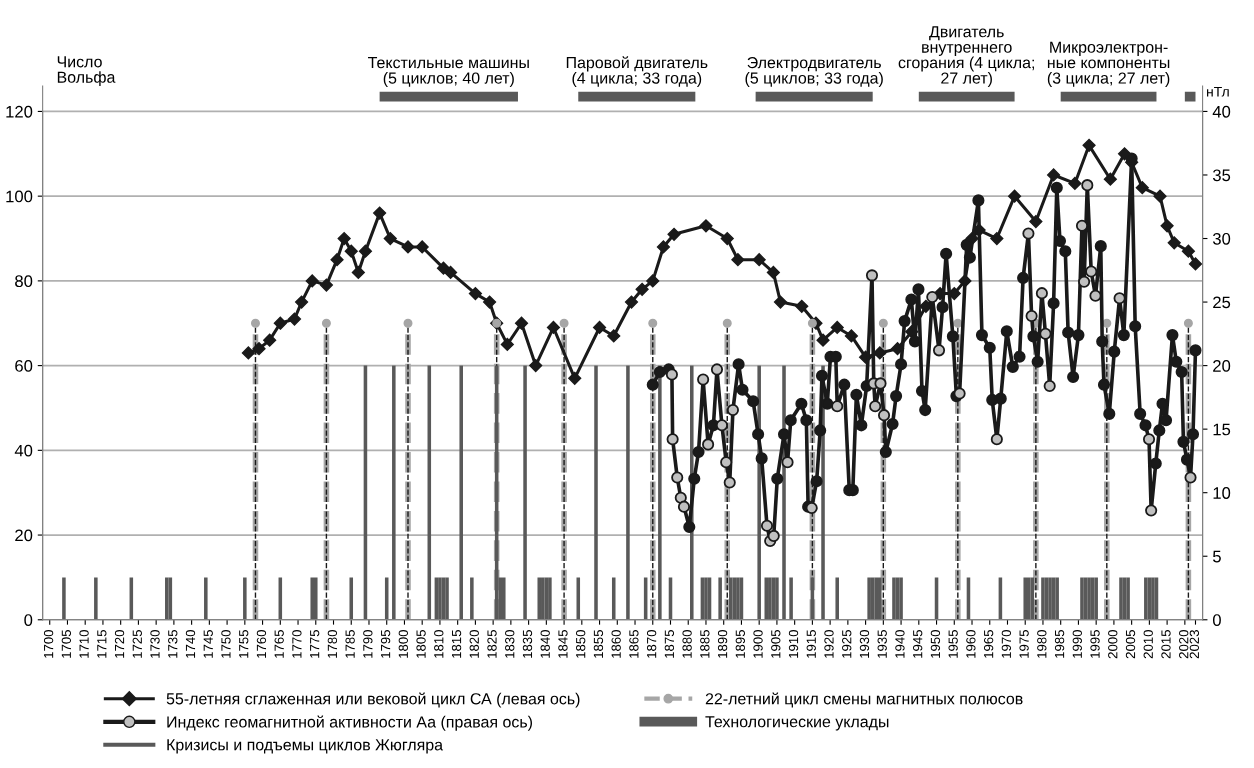 The image size is (1254, 768). Describe the element at coordinates (297, 644) in the screenshot. I see `x-tick-label: 1770` at that location.